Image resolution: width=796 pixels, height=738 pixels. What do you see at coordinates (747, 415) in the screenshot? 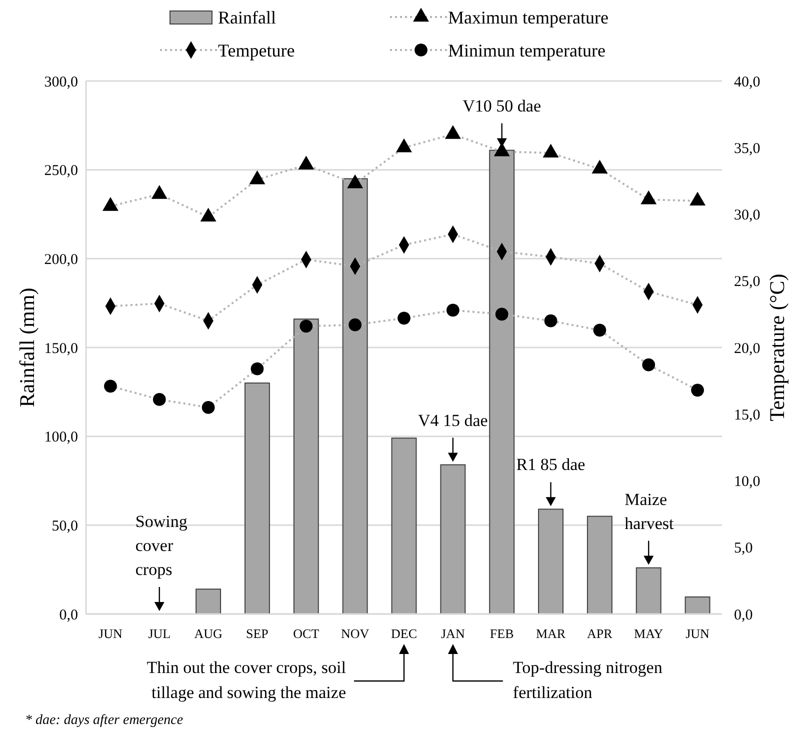
I see `y2-tick-label: 15,0` at bounding box center [747, 415].